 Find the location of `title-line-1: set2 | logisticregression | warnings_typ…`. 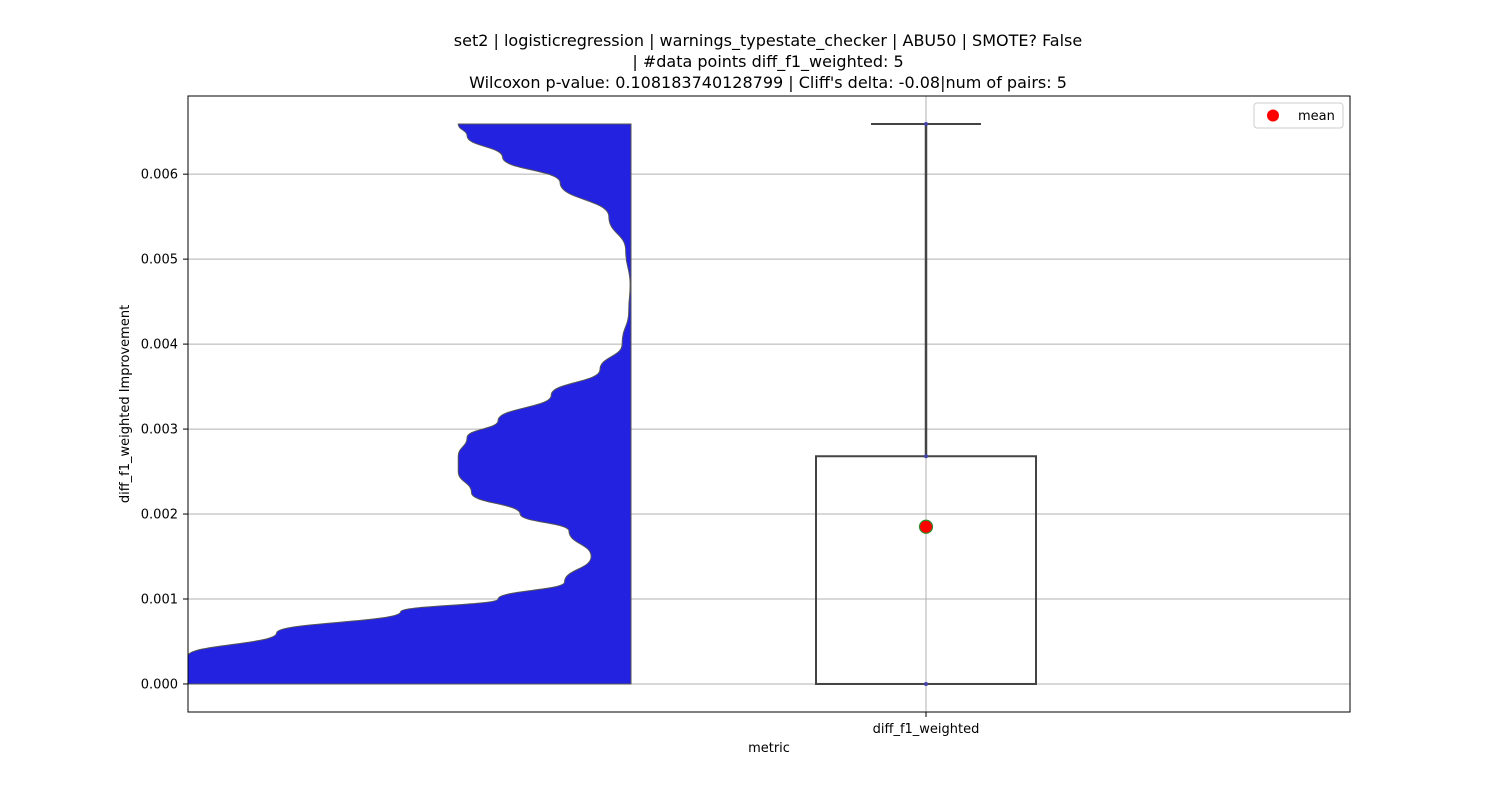

title-line-1: set2 | logisticregression | warnings_typ… is located at coordinates (768, 41).